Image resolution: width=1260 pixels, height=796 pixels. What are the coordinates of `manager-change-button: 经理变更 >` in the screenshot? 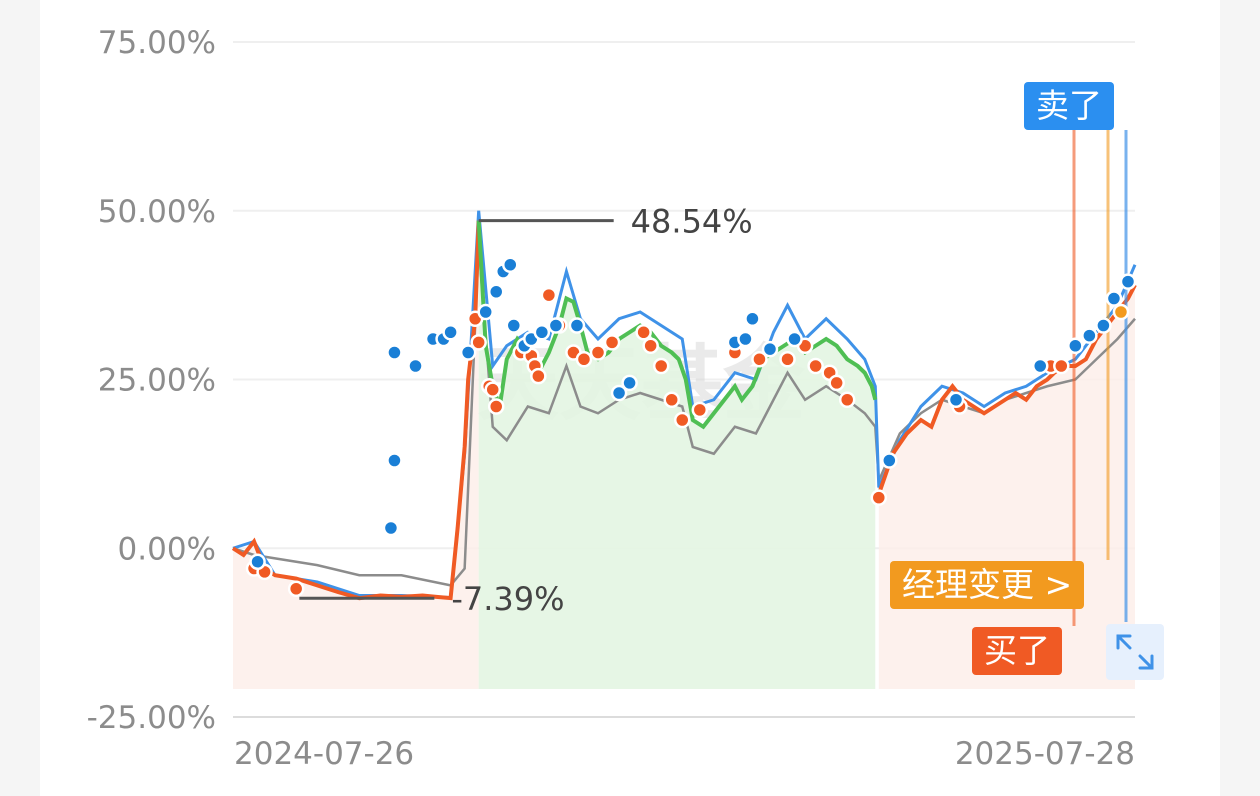 It's located at (987, 585).